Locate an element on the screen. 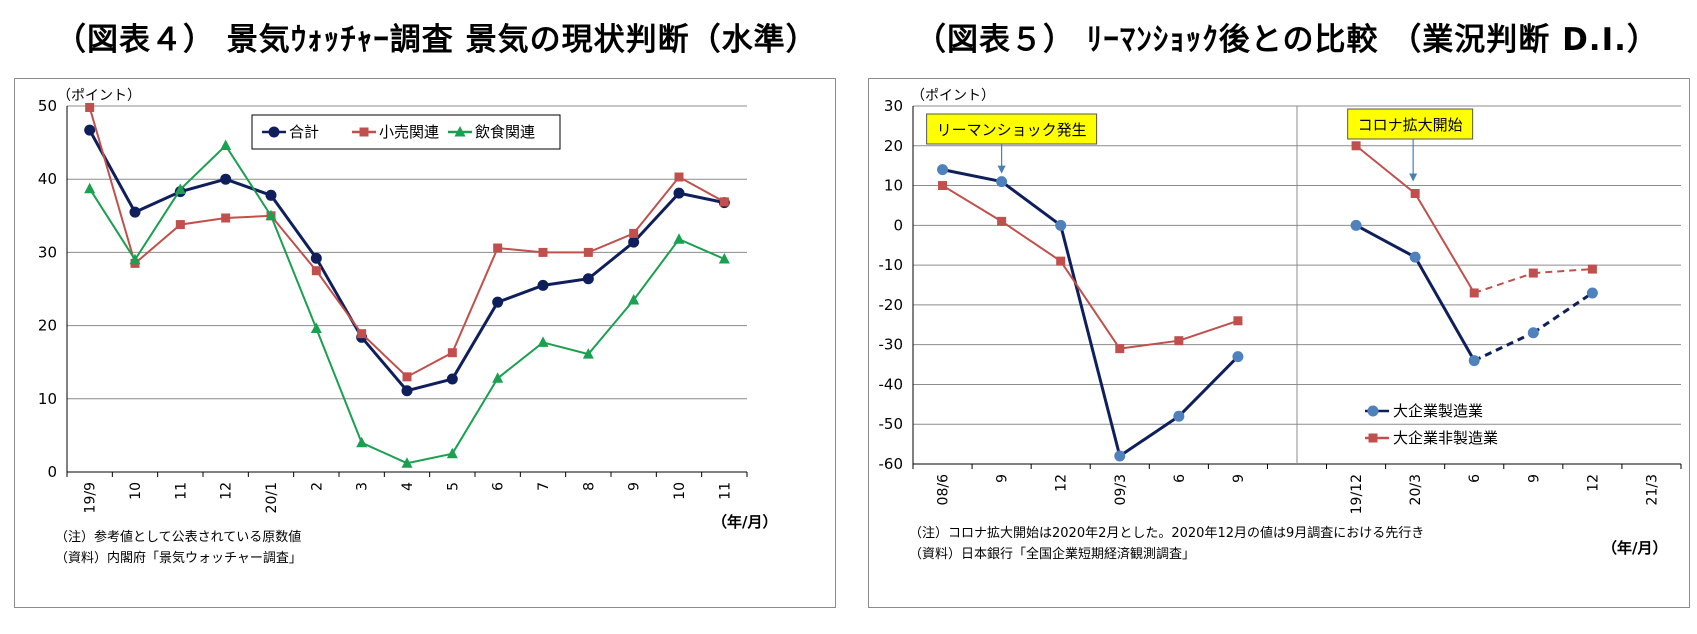 The width and height of the screenshot is (1697, 634). chart2-y-tick-label: -40 is located at coordinates (891, 384).